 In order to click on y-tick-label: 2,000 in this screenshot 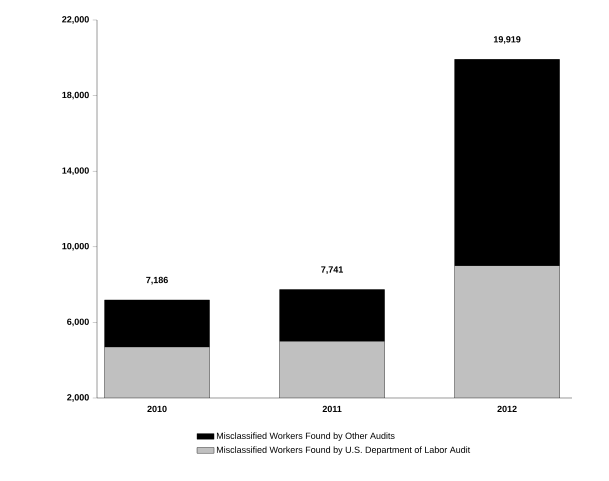, I will do `click(78, 398)`.